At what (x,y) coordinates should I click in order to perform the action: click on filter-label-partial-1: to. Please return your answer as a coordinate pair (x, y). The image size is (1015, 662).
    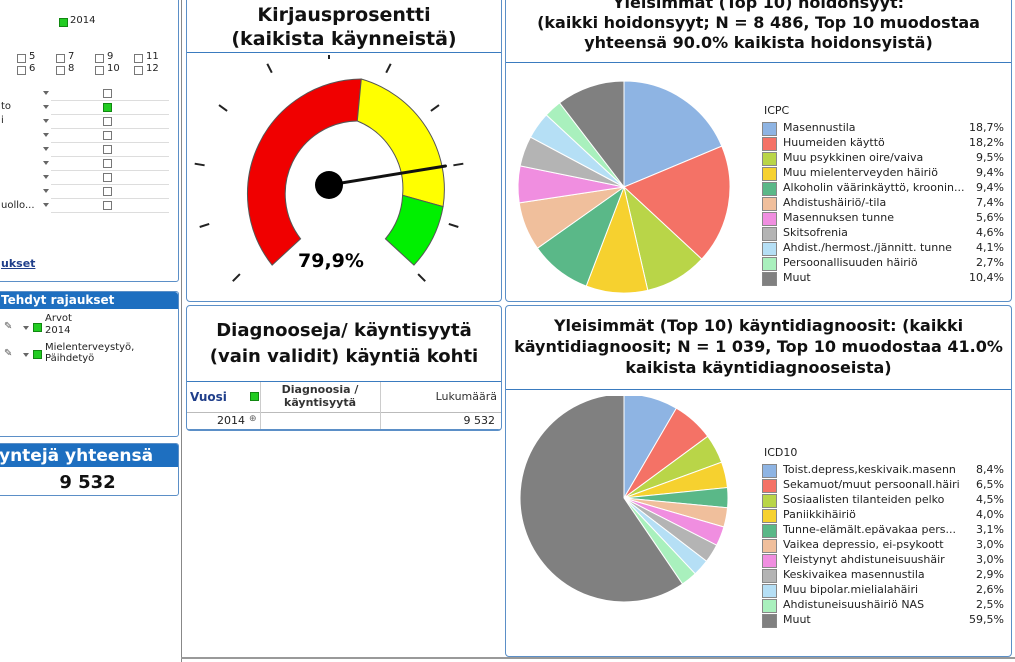
    Looking at the image, I should click on (6, 106).